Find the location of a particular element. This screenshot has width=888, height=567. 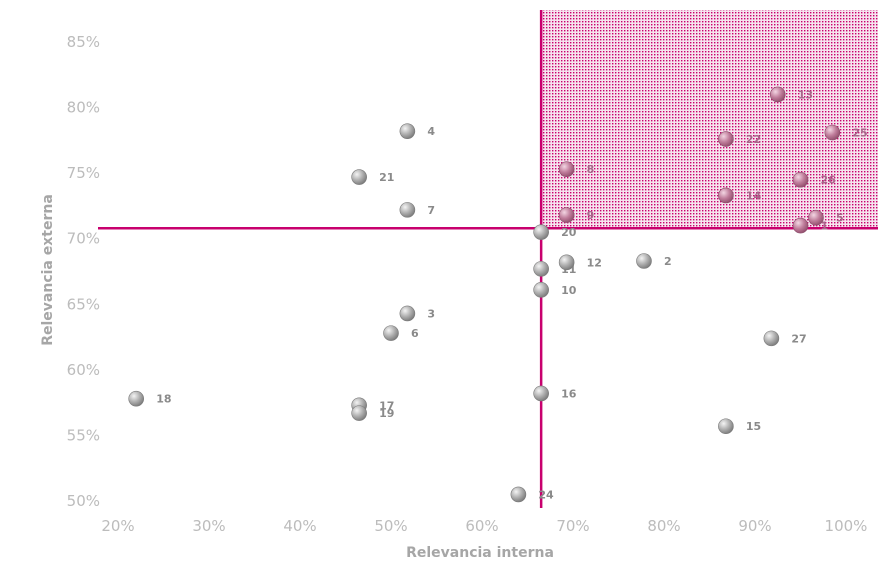

high-relevance-quadrant is located at coordinates (709, 119).